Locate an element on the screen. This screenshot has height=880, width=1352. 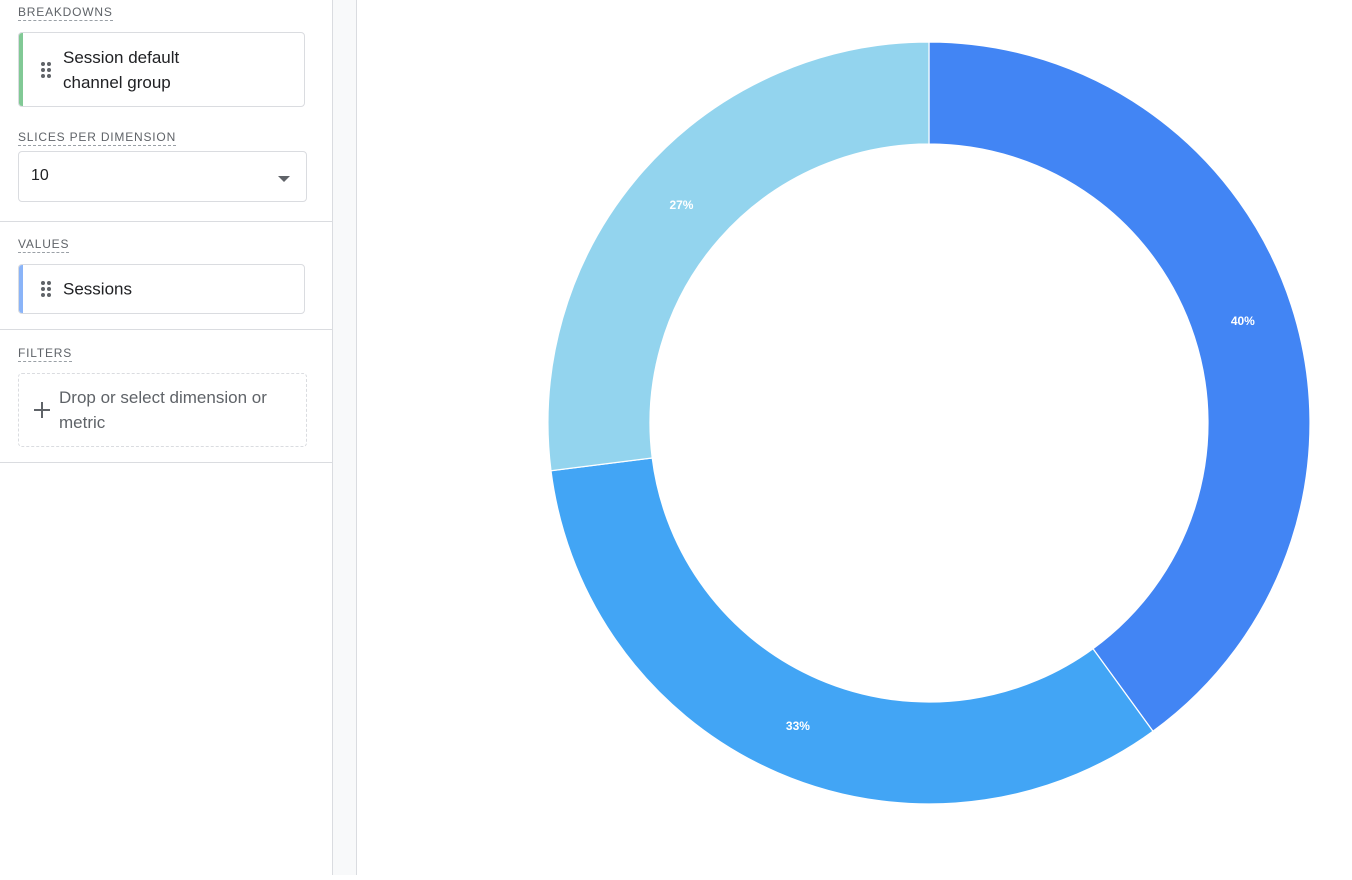
values-label: VALUES is located at coordinates (44, 245).